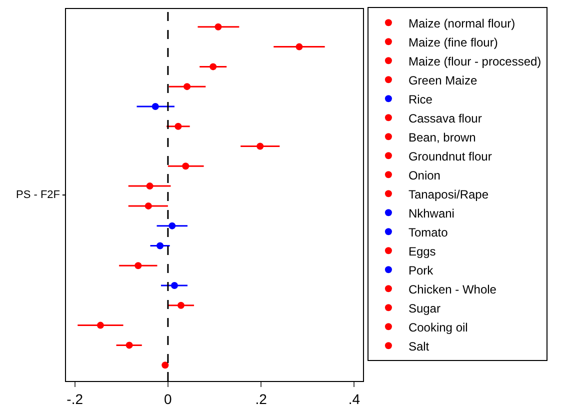 This screenshot has width=571, height=414. I want to click on y-axis-title: PS - F2F, so click(38, 195).